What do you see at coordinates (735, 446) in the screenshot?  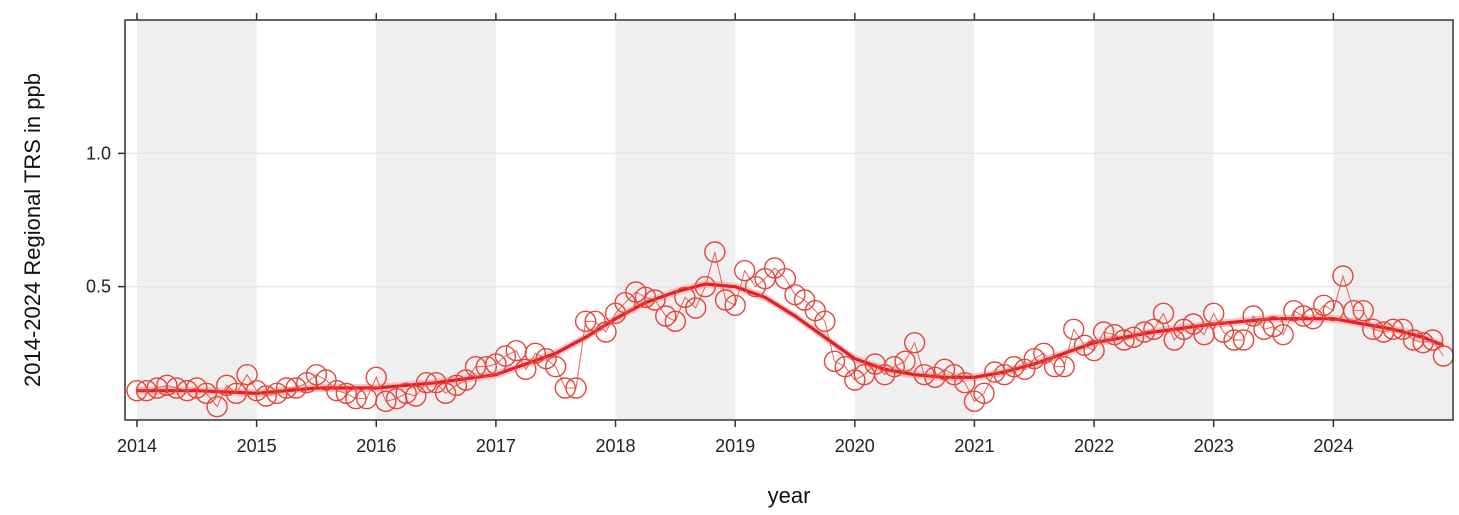 I see `x-tick-label: 2019` at bounding box center [735, 446].